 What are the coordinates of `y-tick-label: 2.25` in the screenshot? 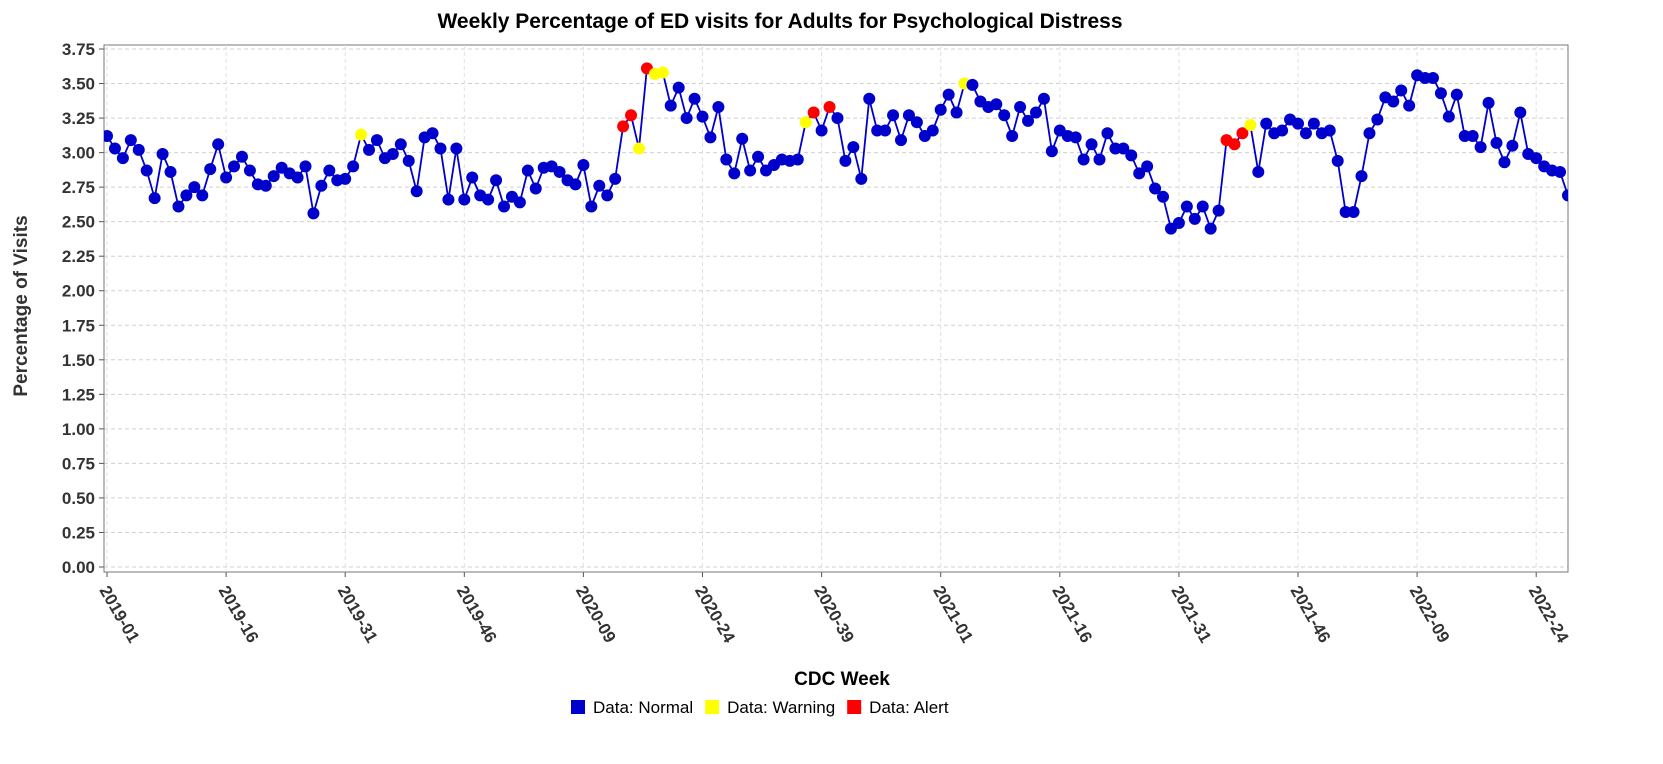 It's located at (78, 256).